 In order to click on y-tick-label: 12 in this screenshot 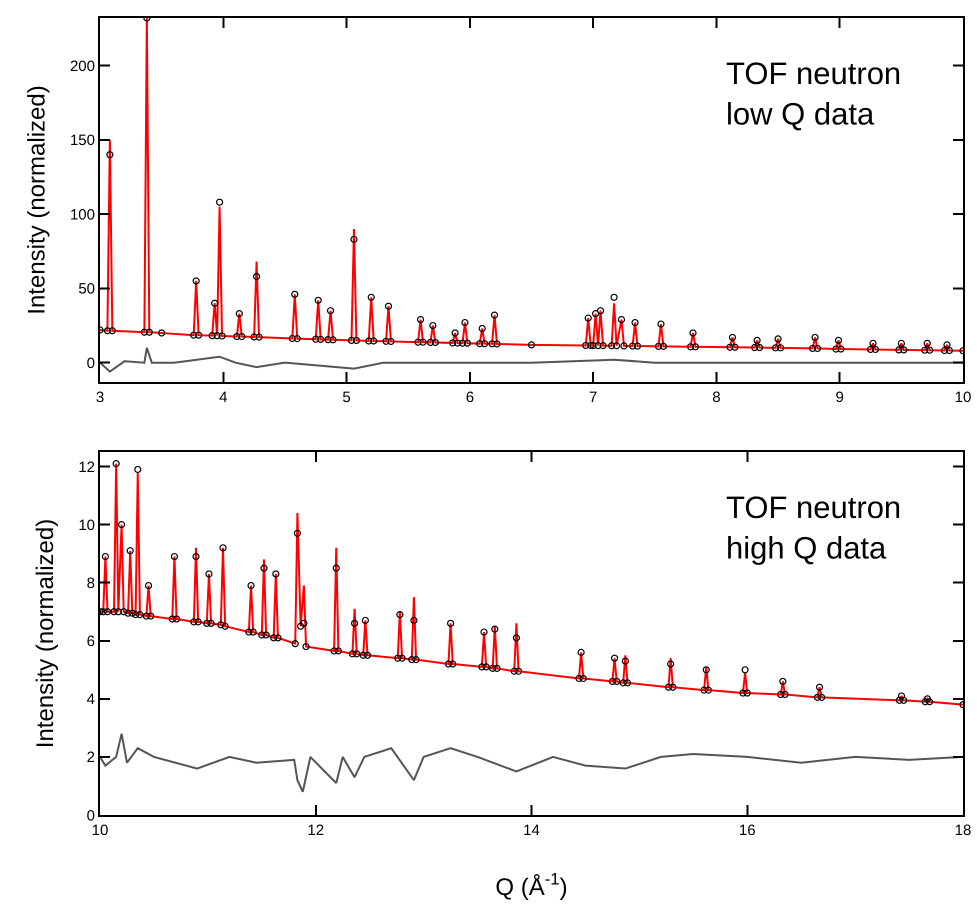, I will do `click(86, 467)`.